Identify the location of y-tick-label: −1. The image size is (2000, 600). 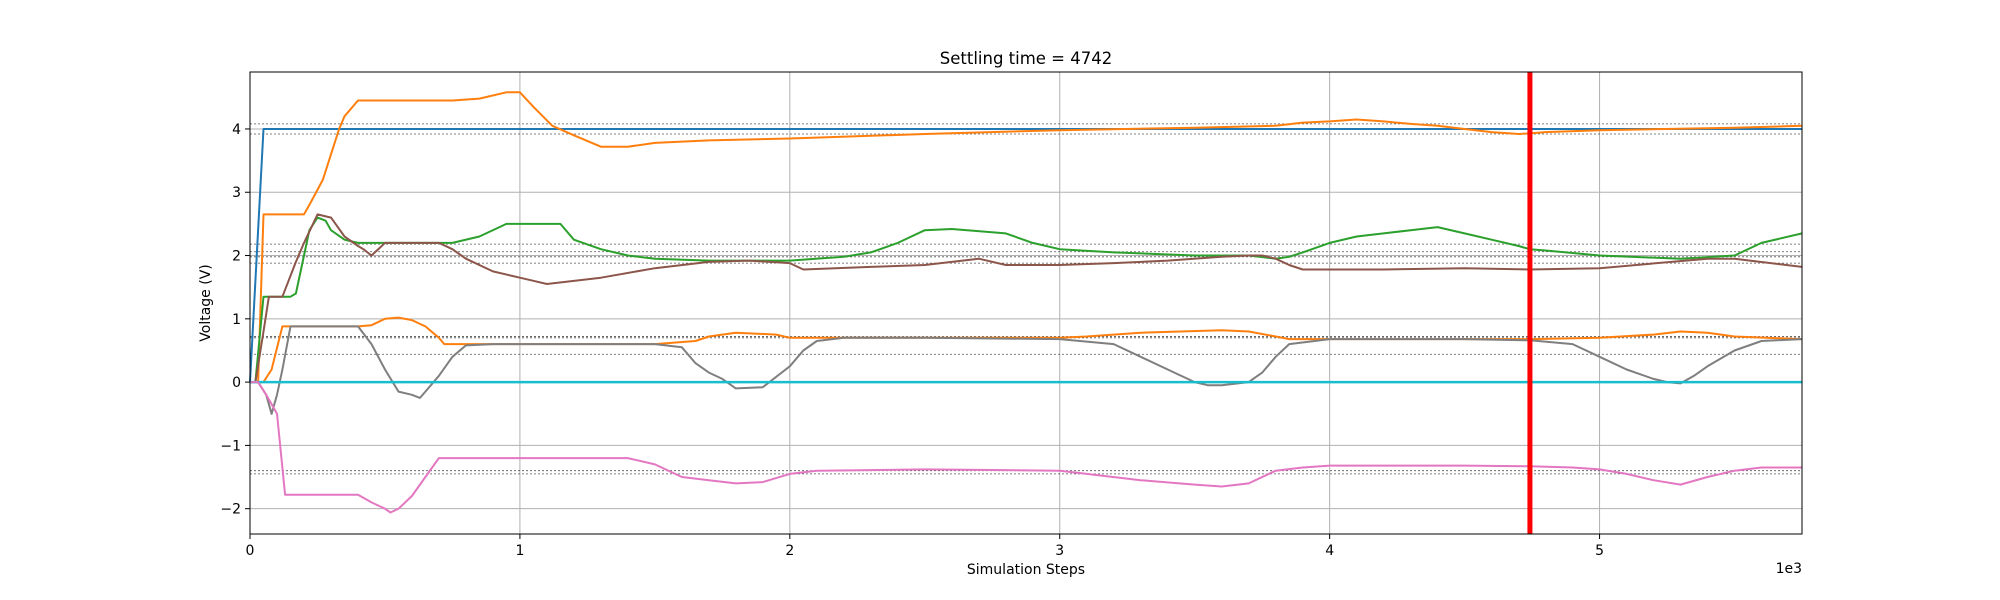
(230, 446).